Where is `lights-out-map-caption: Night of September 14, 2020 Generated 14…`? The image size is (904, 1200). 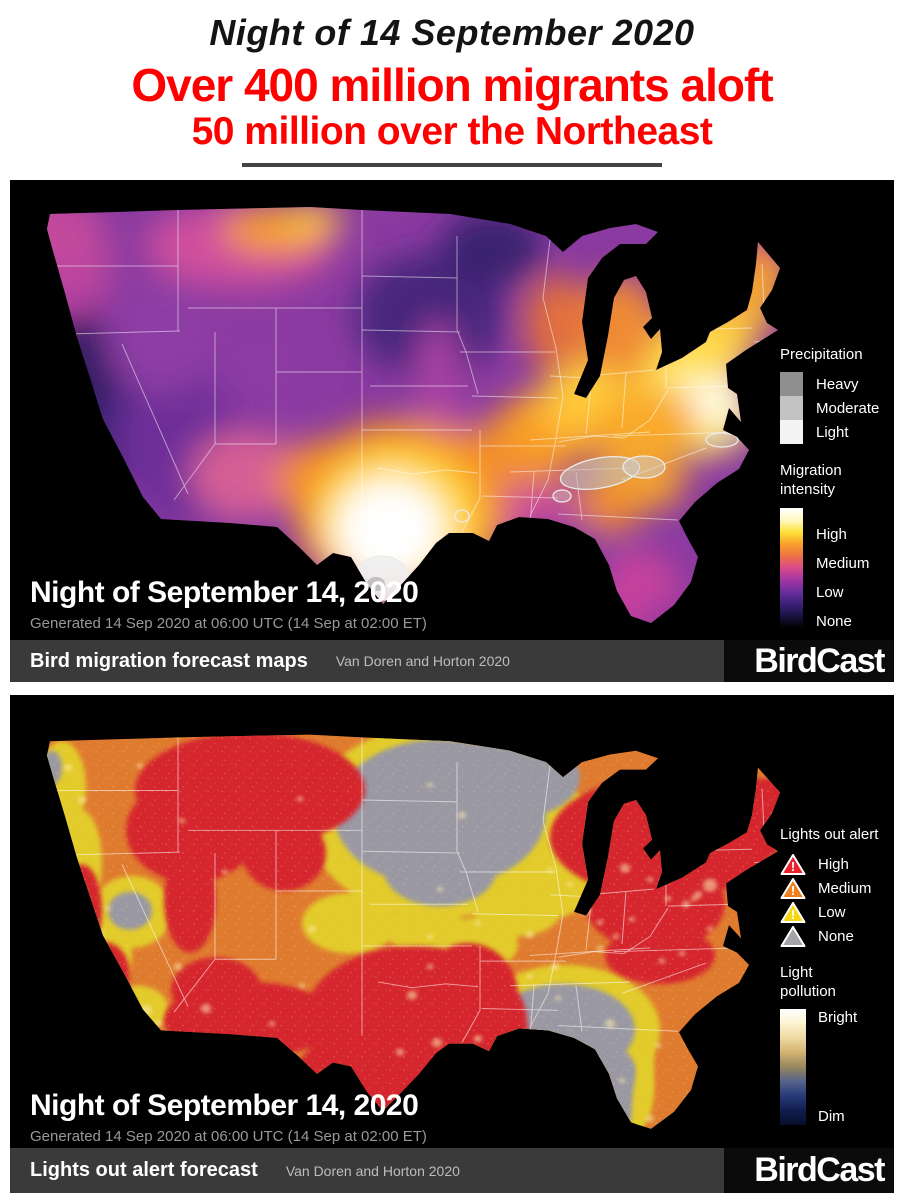 lights-out-map-caption: Night of September 14, 2020 Generated 14… is located at coordinates (228, 1117).